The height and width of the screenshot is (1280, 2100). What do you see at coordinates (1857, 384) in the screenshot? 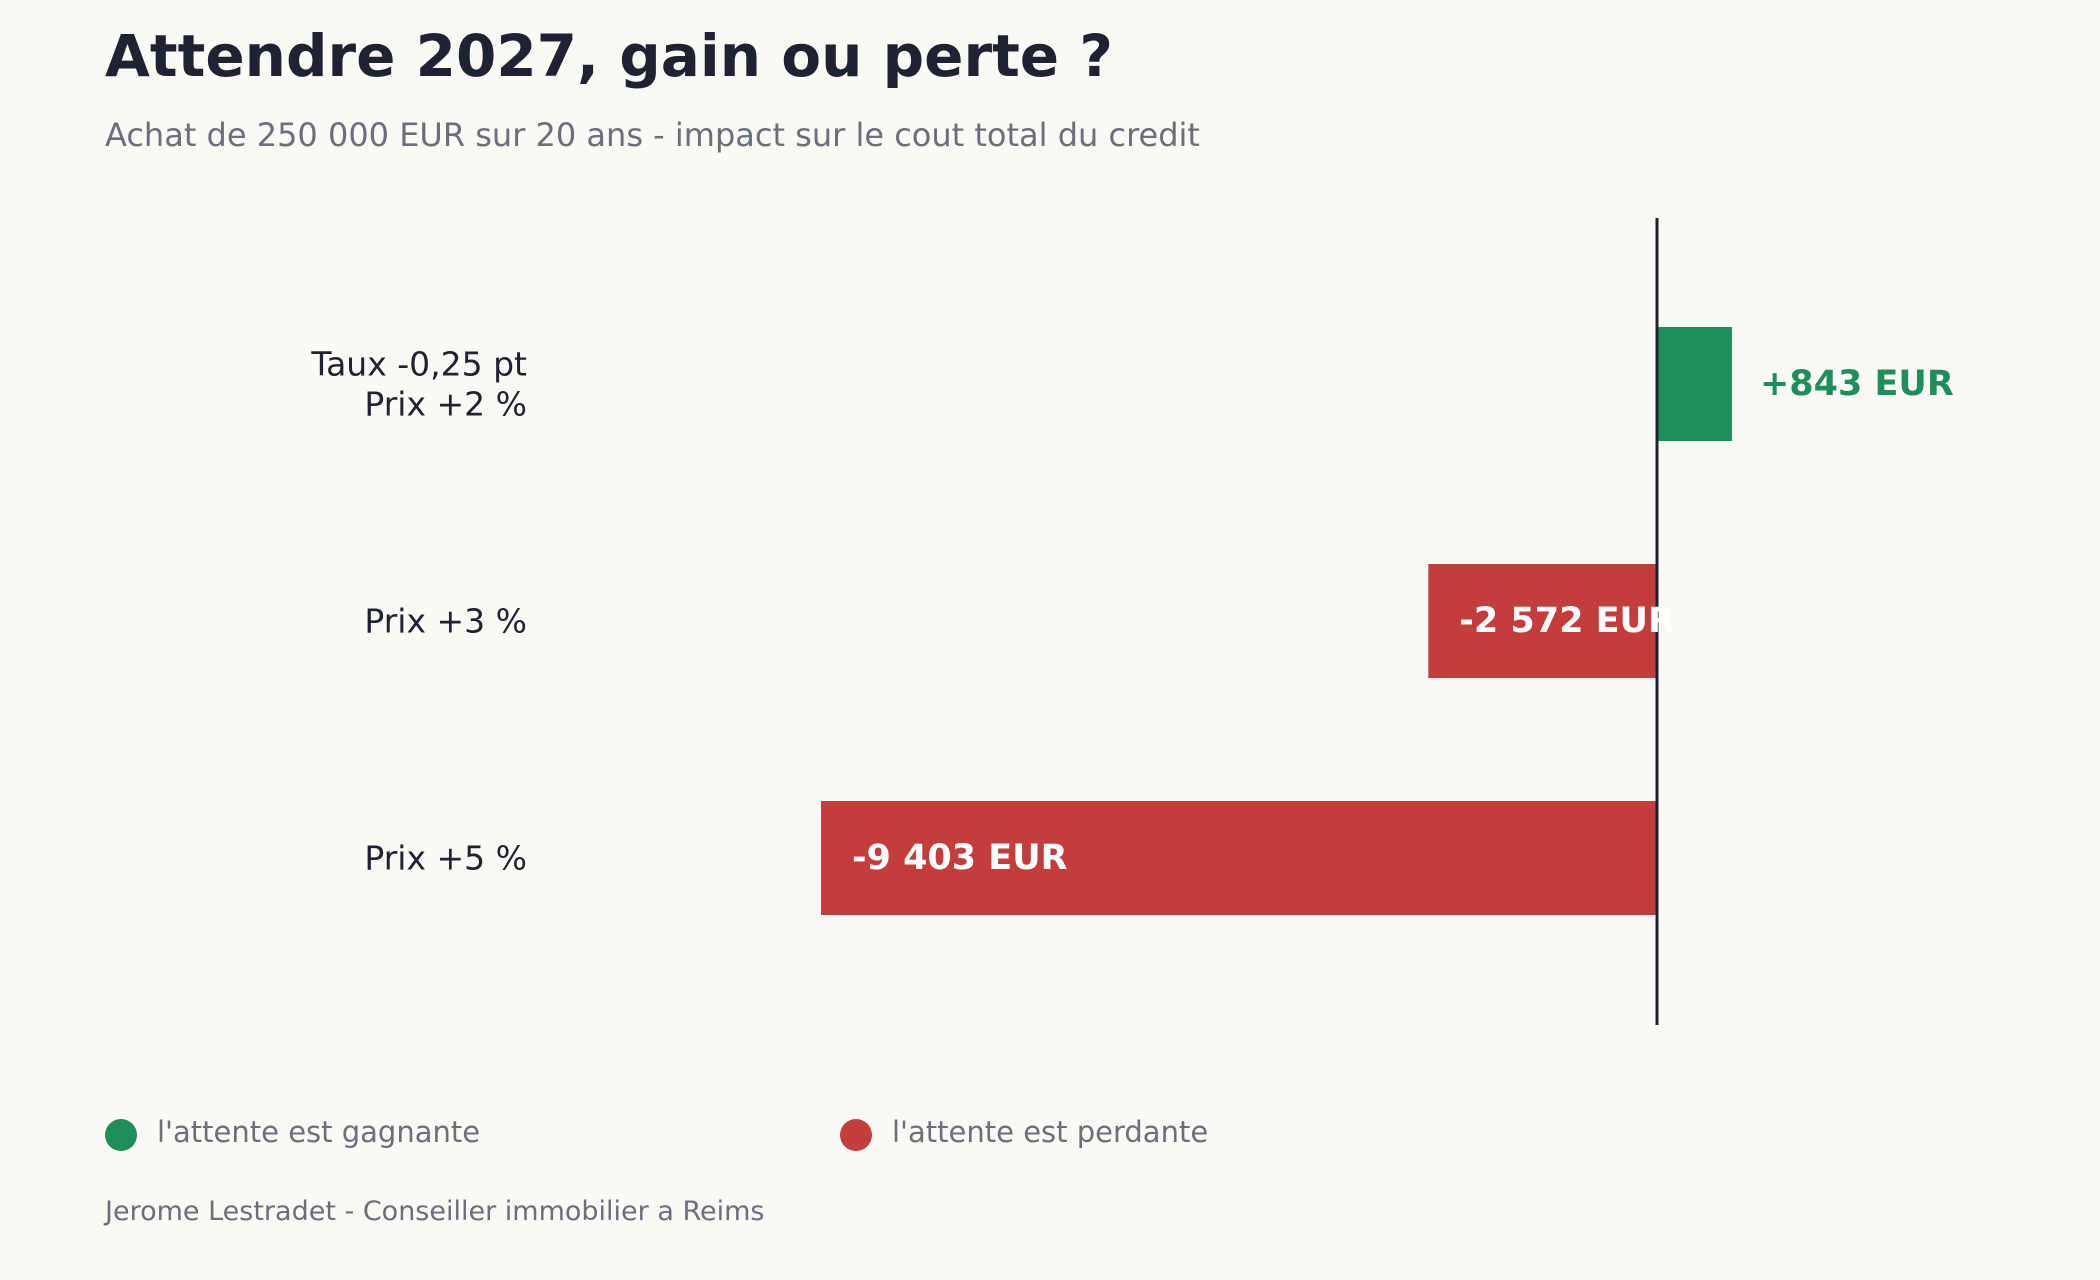
I see `data-label-1: +843 EUR` at bounding box center [1857, 384].